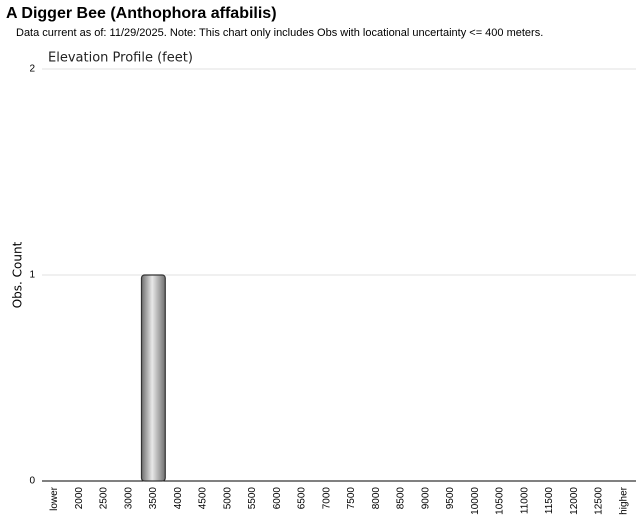  I want to click on x-tick-label: 11000, so click(524, 501).